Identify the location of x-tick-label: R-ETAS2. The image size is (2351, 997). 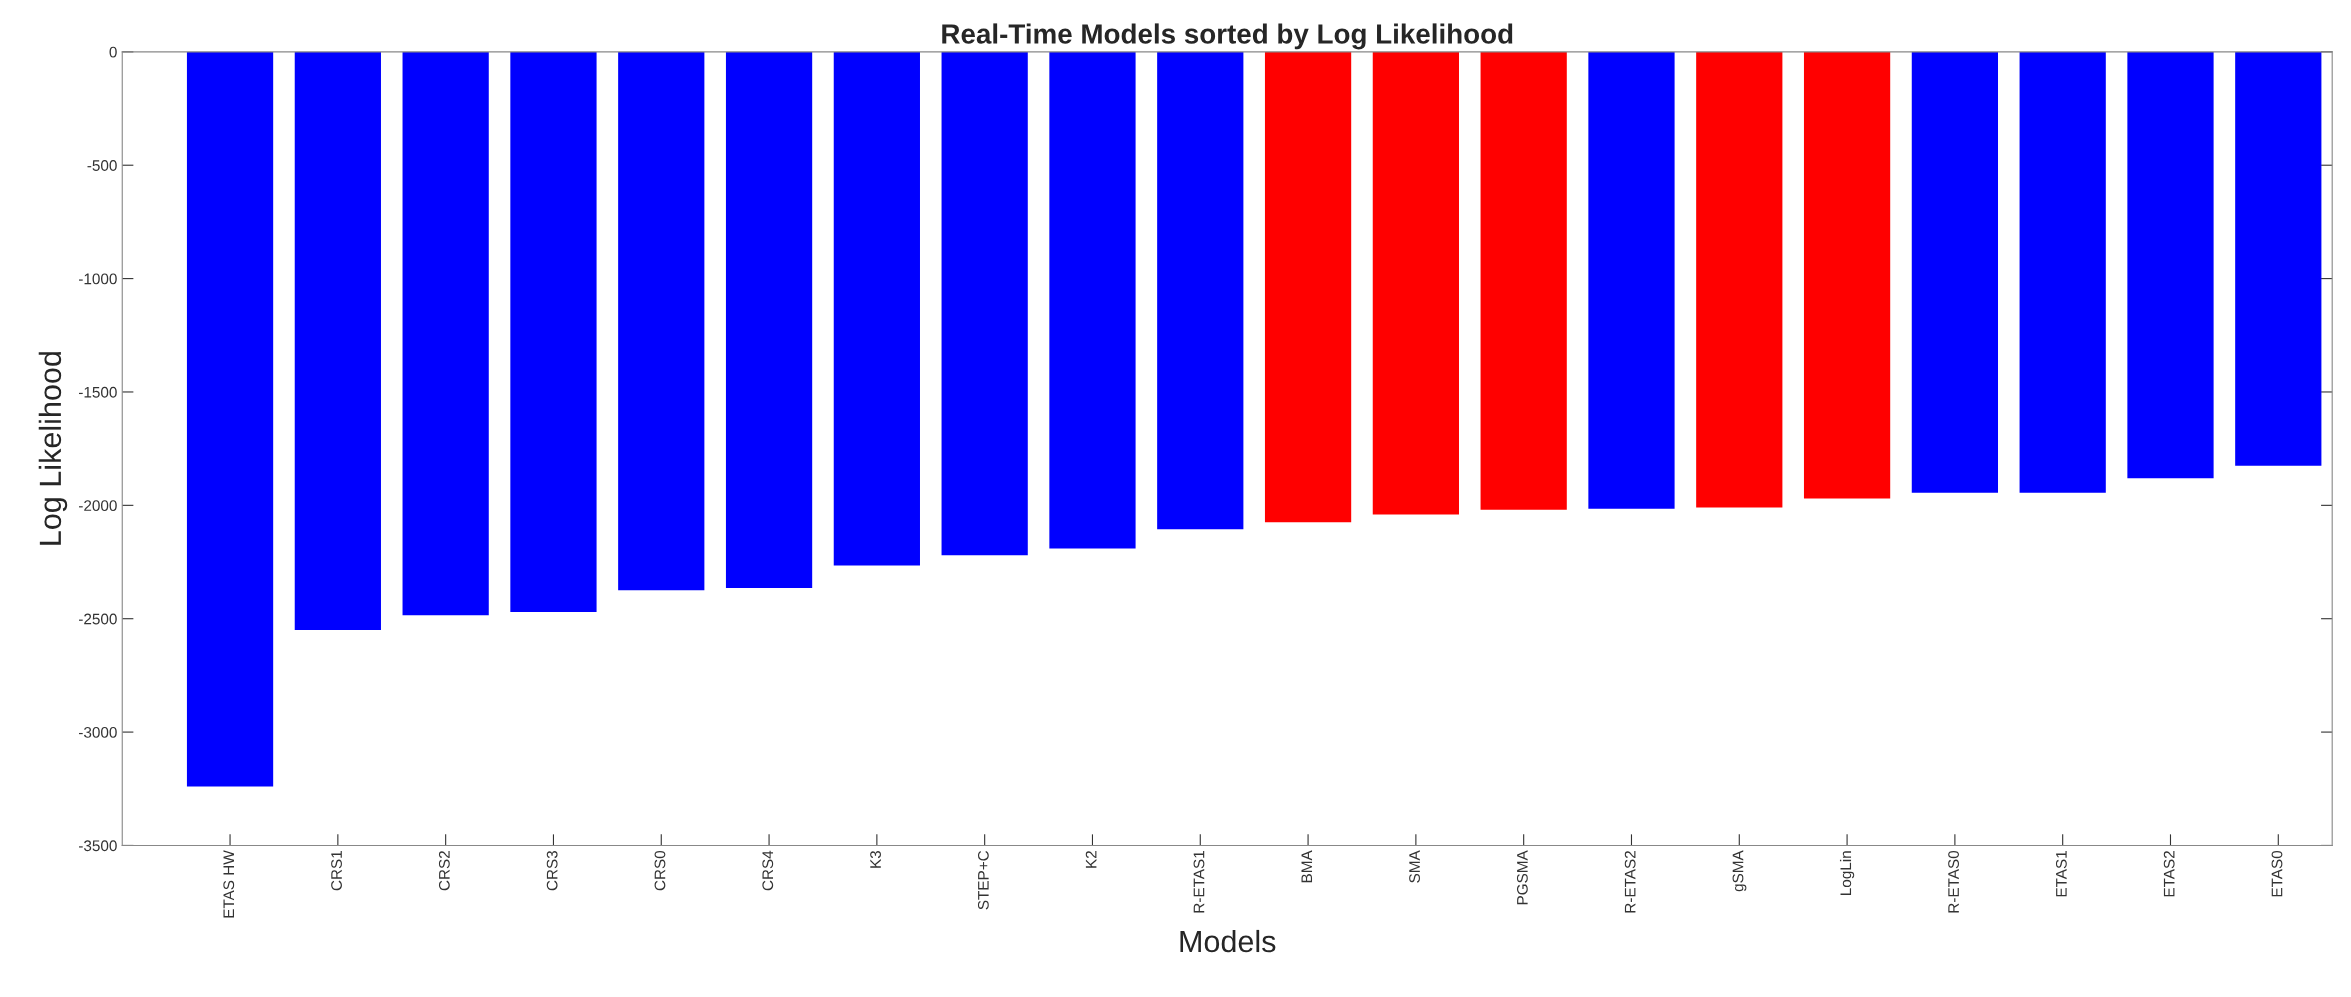
(1630, 882).